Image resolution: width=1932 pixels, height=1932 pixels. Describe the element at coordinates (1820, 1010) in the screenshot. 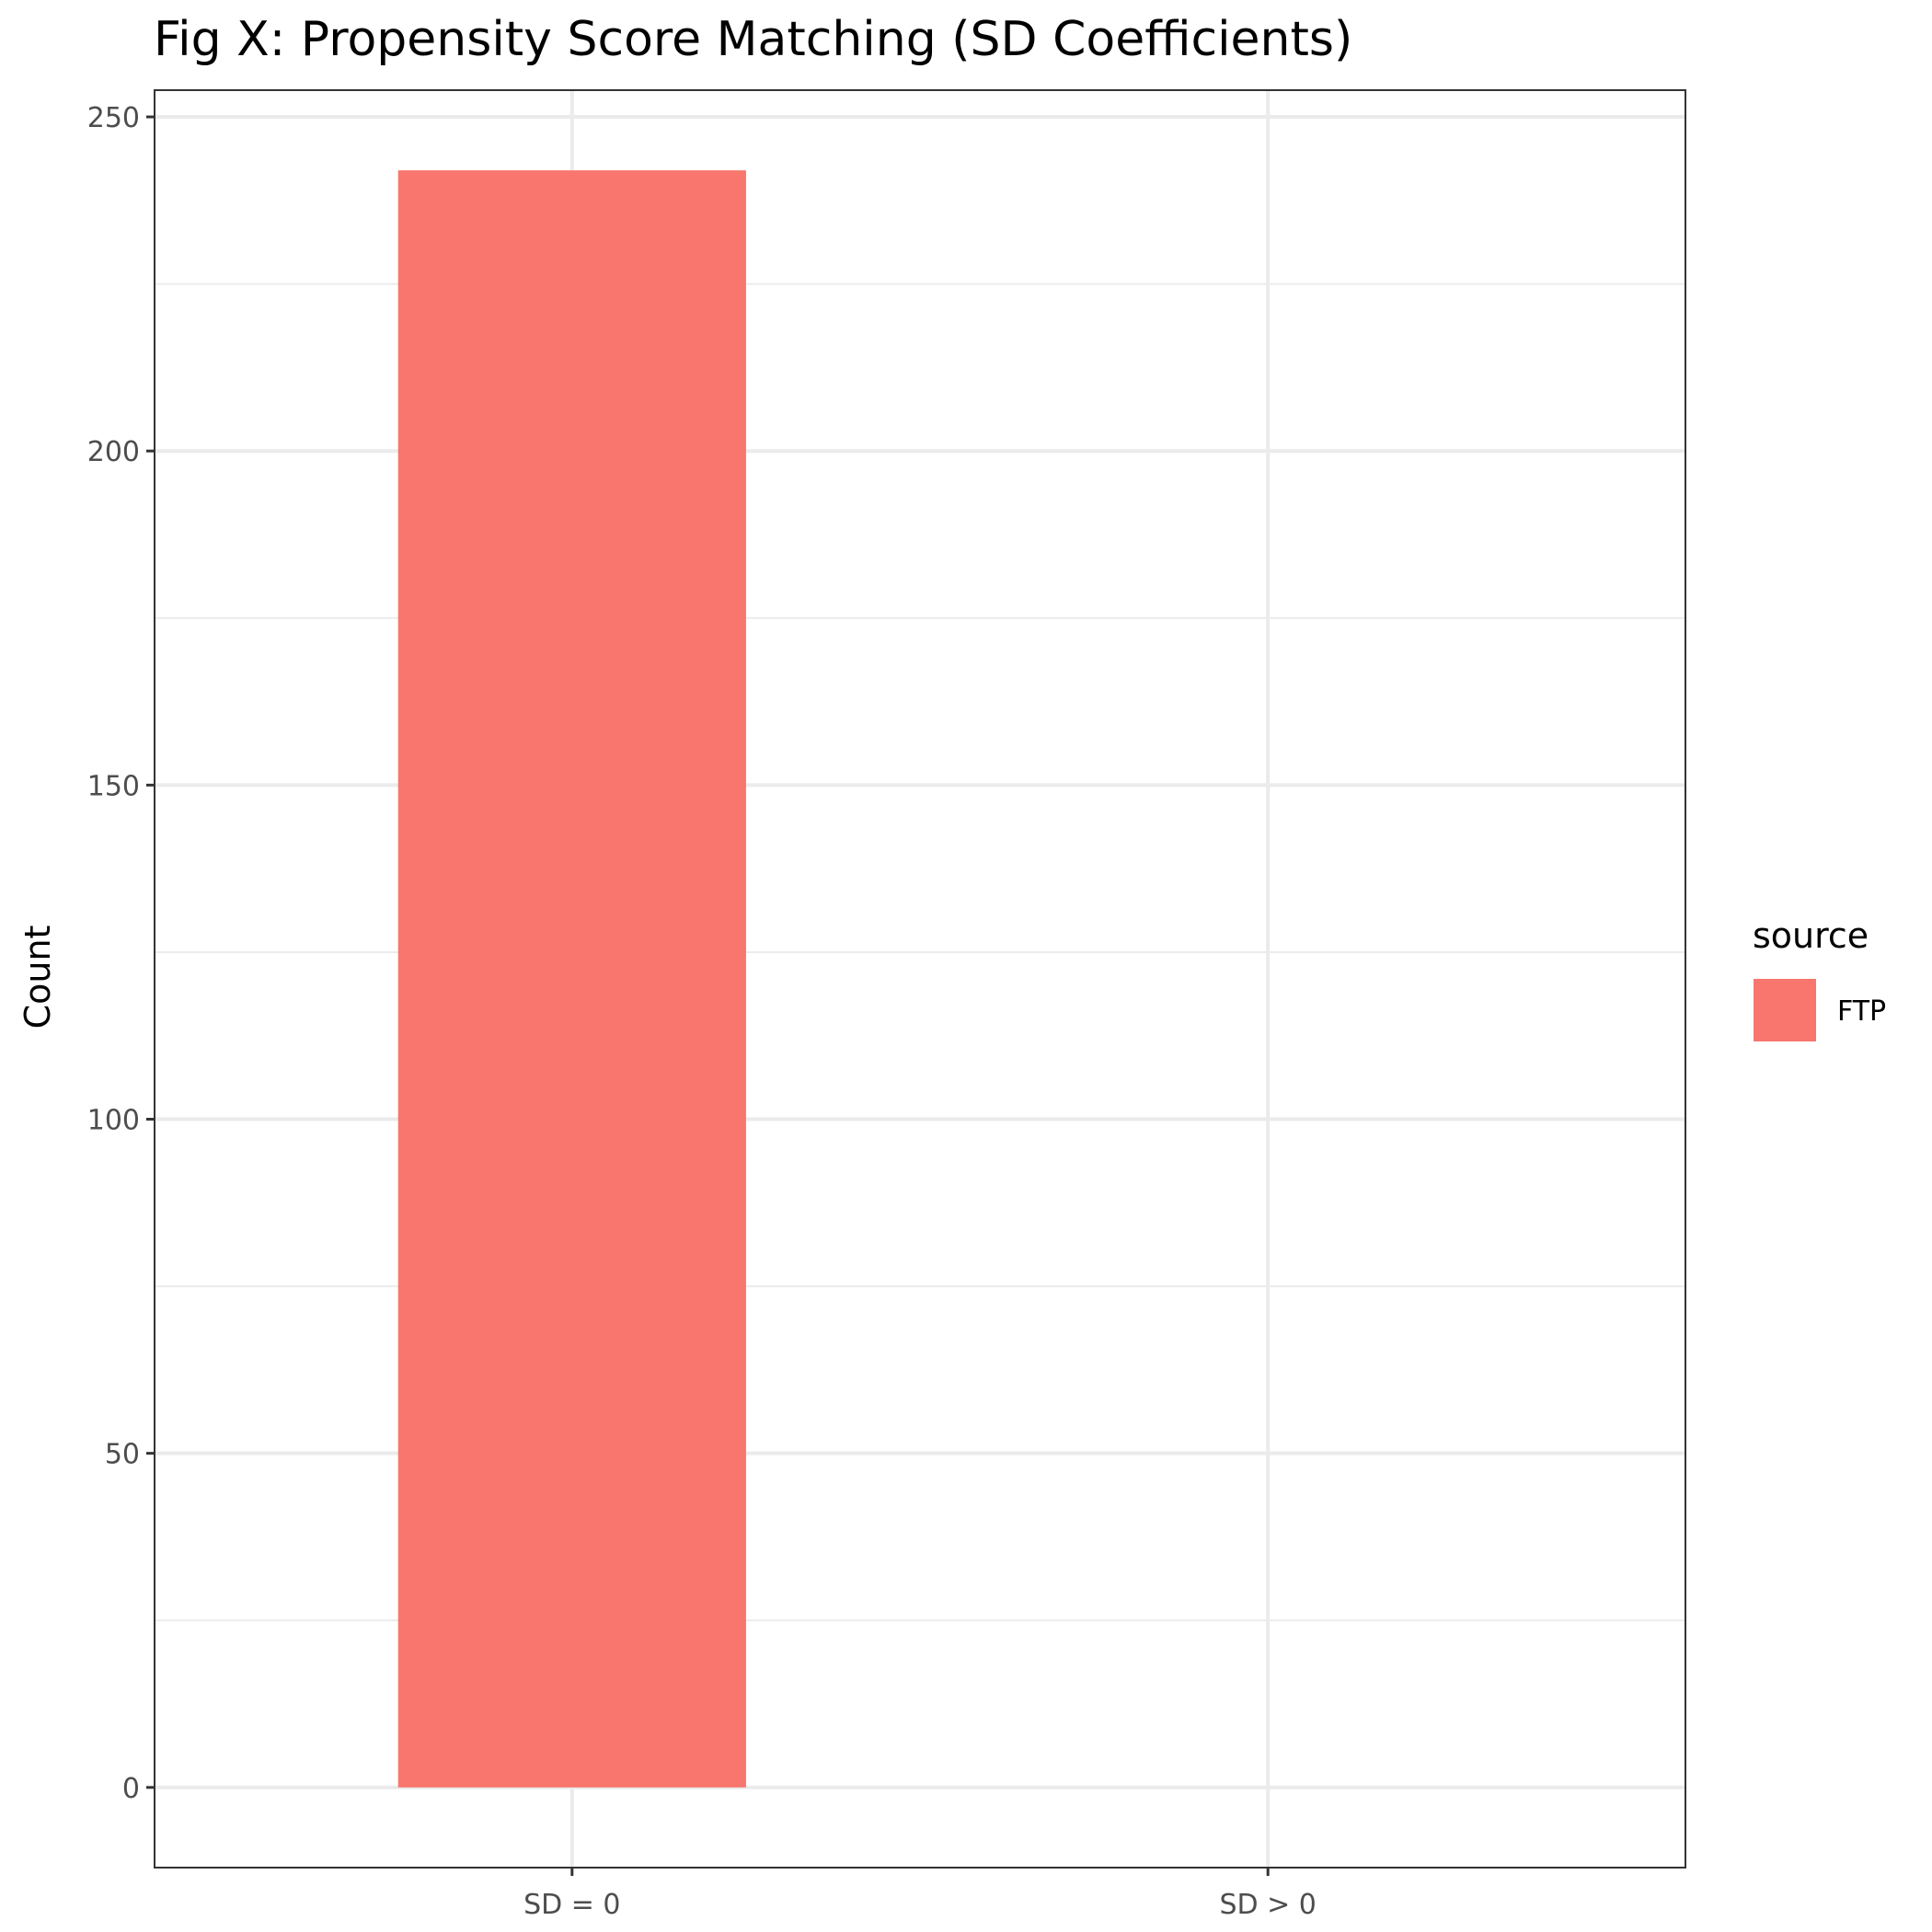

I see `legend-items: FTP` at that location.